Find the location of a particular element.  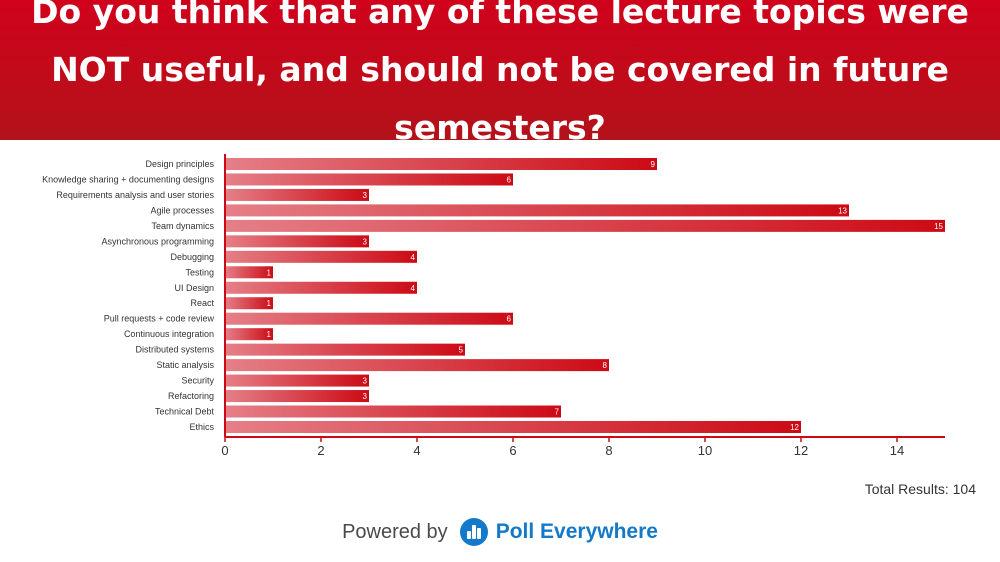

category-label: Distributed systems is located at coordinates (174, 350).